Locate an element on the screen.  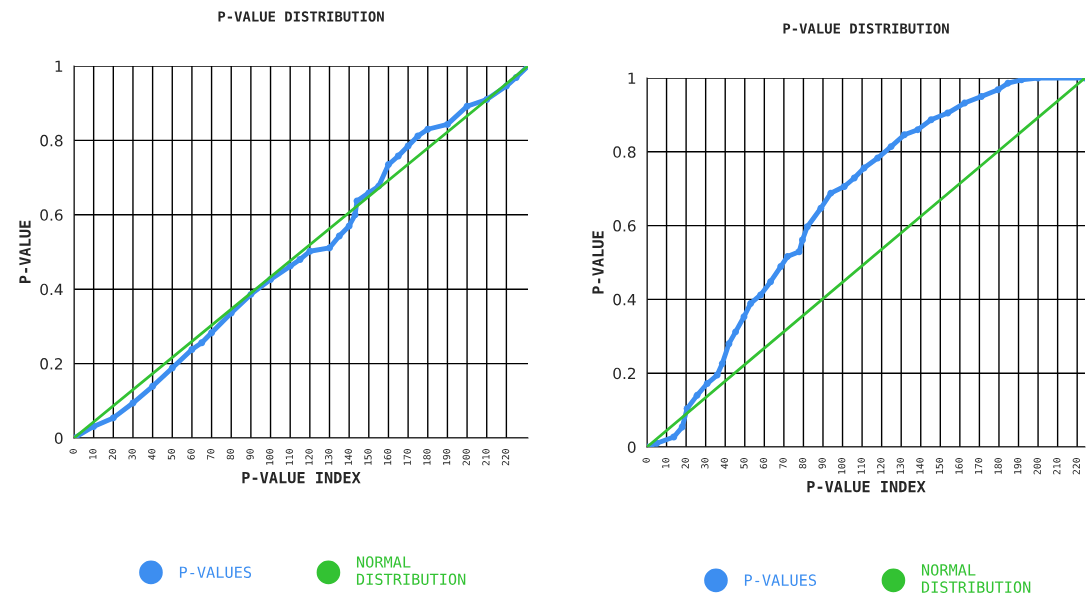
y-tick-label: 0 is located at coordinates (58, 438).